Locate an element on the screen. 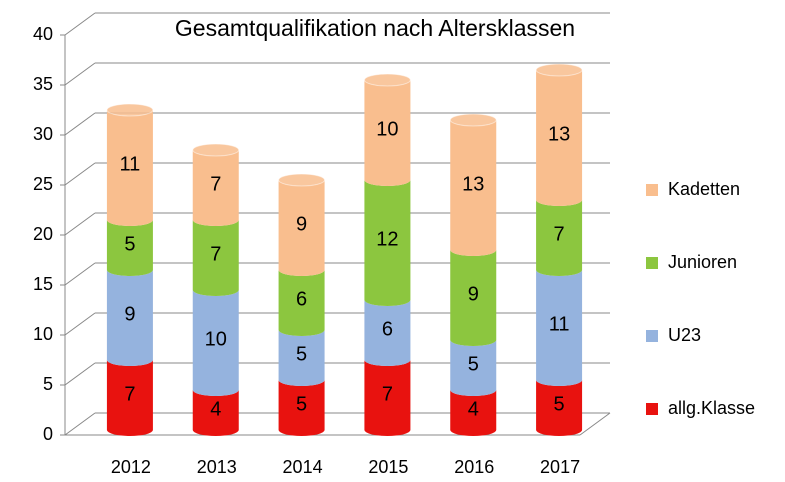 The image size is (785, 482). x-tick-label: 2014 is located at coordinates (303, 467).